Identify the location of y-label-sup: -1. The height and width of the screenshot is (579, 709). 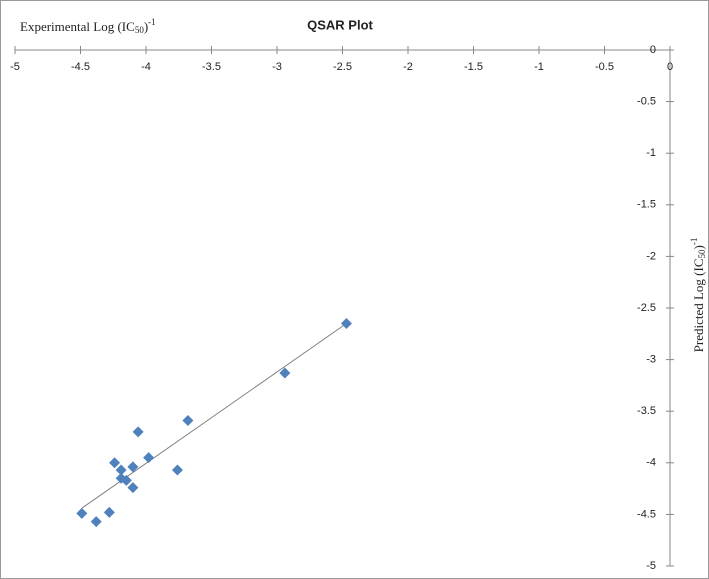
(694, 242).